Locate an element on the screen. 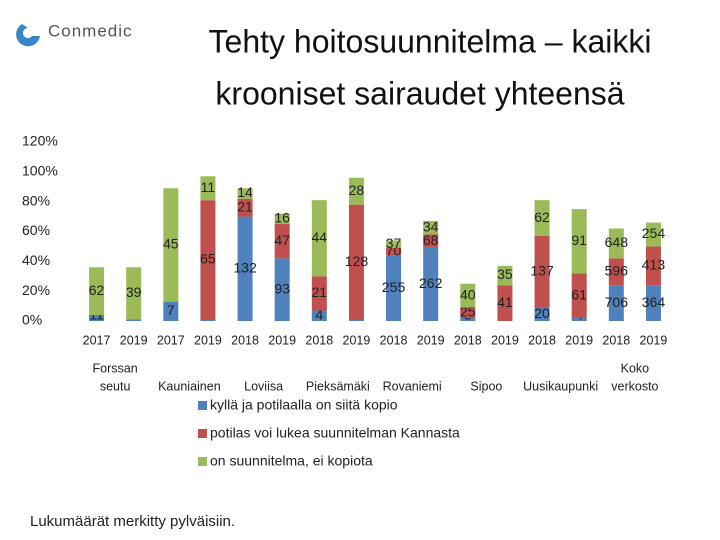  group-label: Pieksämäki is located at coordinates (338, 386).